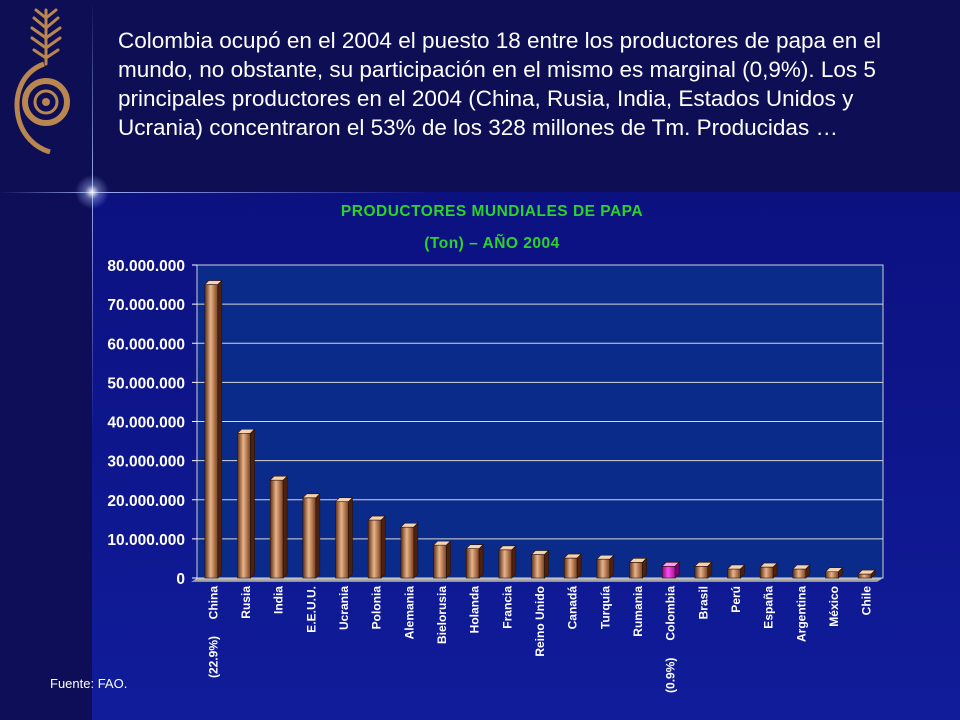  Describe the element at coordinates (146, 305) in the screenshot. I see `y-tick-label: 70.000.000` at that location.